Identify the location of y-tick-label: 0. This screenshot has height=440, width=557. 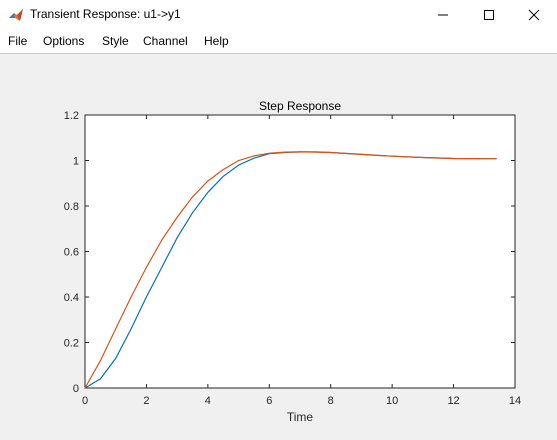
(76, 389).